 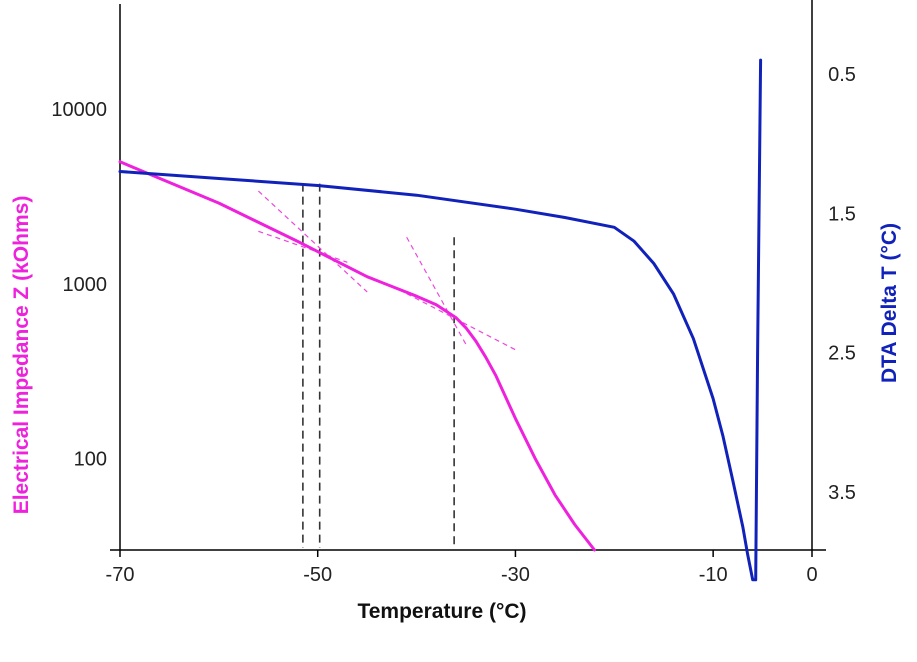 What do you see at coordinates (441, 611) in the screenshot?
I see `x-axis-label: Temperature (°C)` at bounding box center [441, 611].